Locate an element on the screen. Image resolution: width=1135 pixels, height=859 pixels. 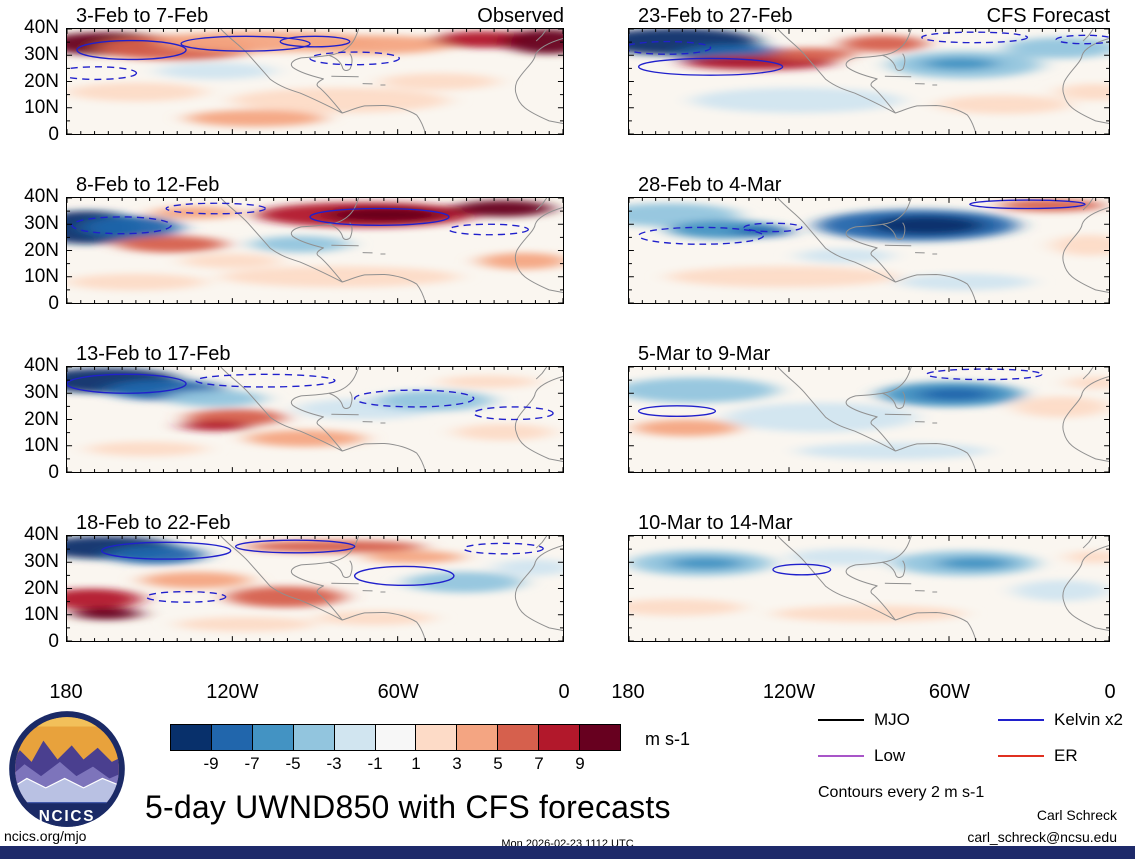
x-axis-labels-left: 180 120W 60W 0 is located at coordinates (309, 692).